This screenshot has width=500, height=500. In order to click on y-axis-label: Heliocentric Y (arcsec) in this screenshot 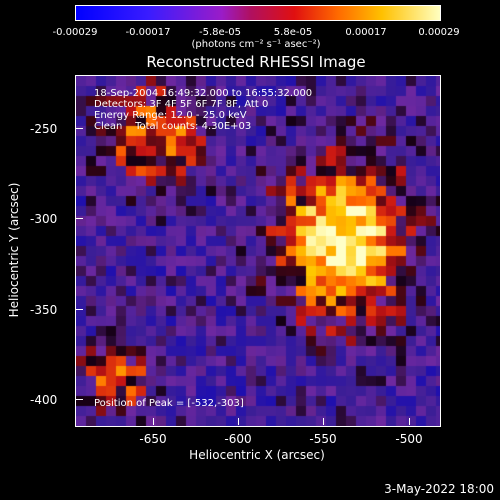, I will do `click(14, 250)`.